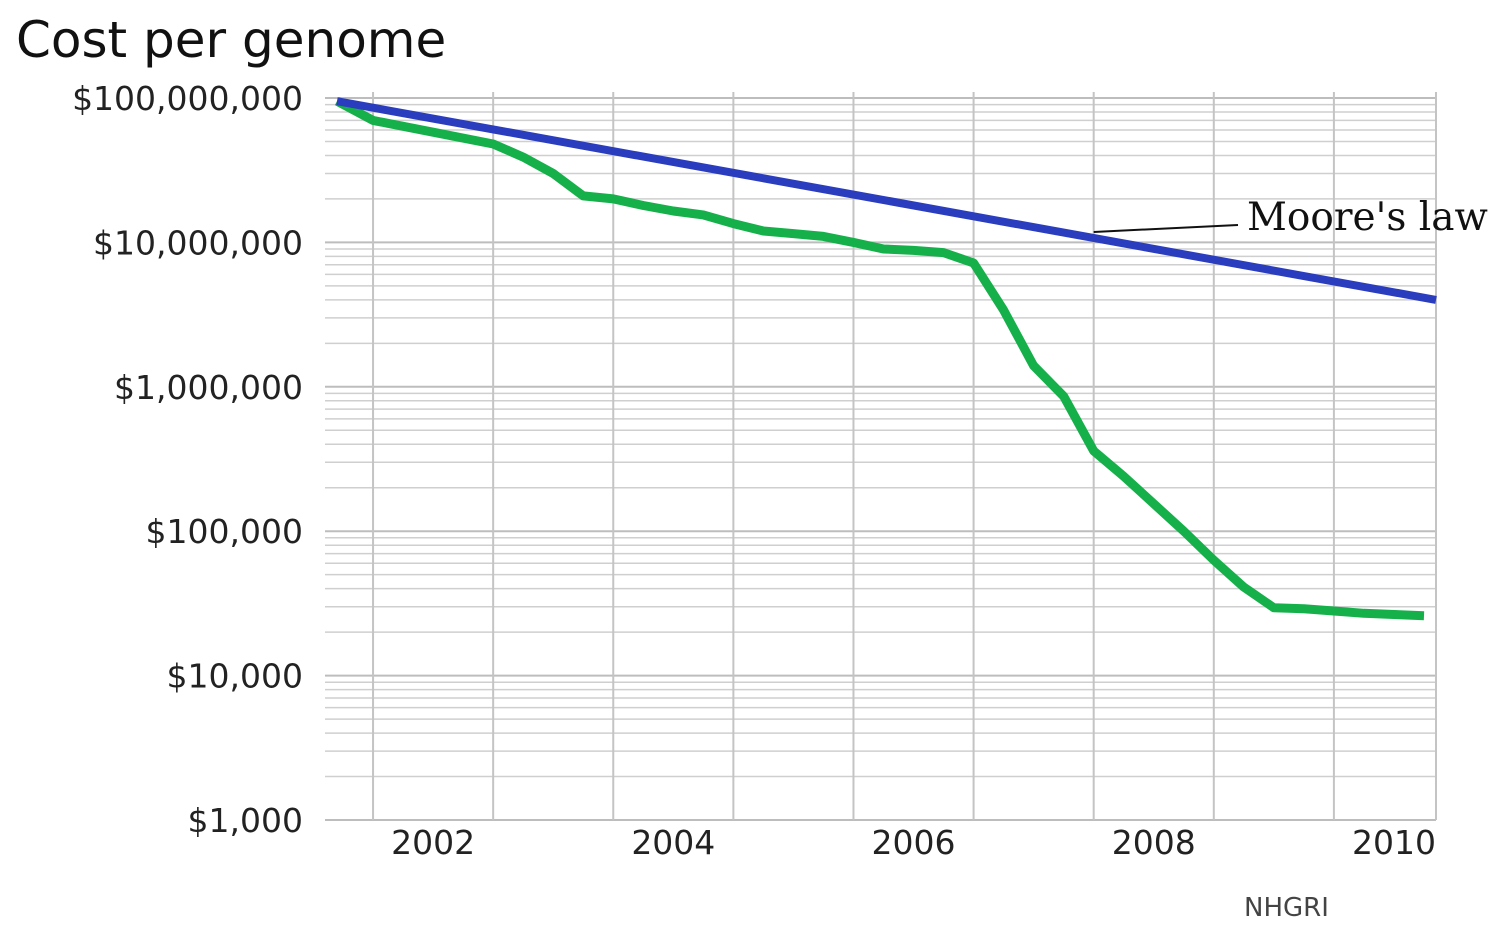 Image resolution: width=1496 pixels, height=945 pixels. Describe the element at coordinates (235, 676) in the screenshot. I see `y-tick-label: $10,000` at that location.